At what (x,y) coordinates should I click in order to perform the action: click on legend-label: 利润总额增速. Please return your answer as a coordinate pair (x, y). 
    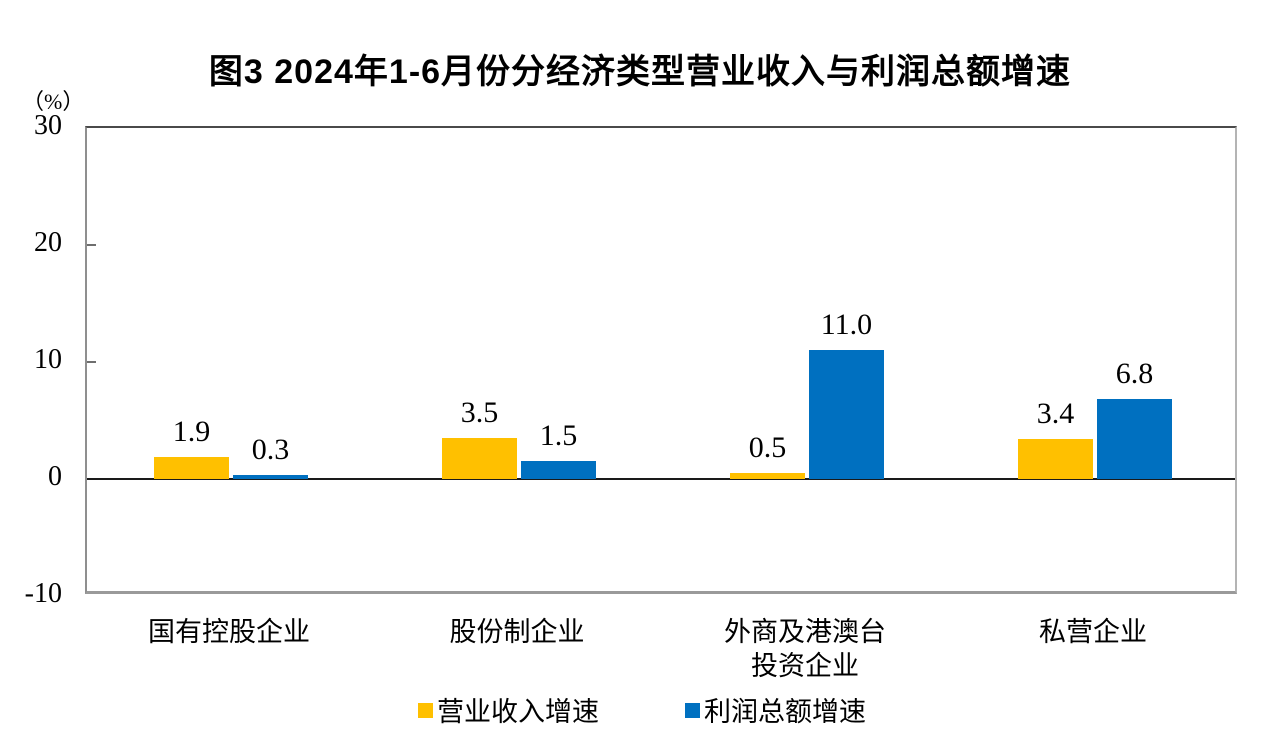
    Looking at the image, I should click on (785, 712).